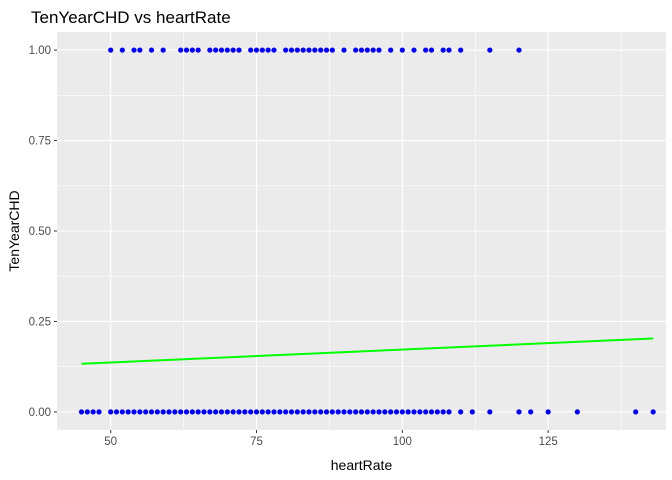 This screenshot has width=672, height=480. I want to click on y-tick-label: 1.00, so click(40, 51).